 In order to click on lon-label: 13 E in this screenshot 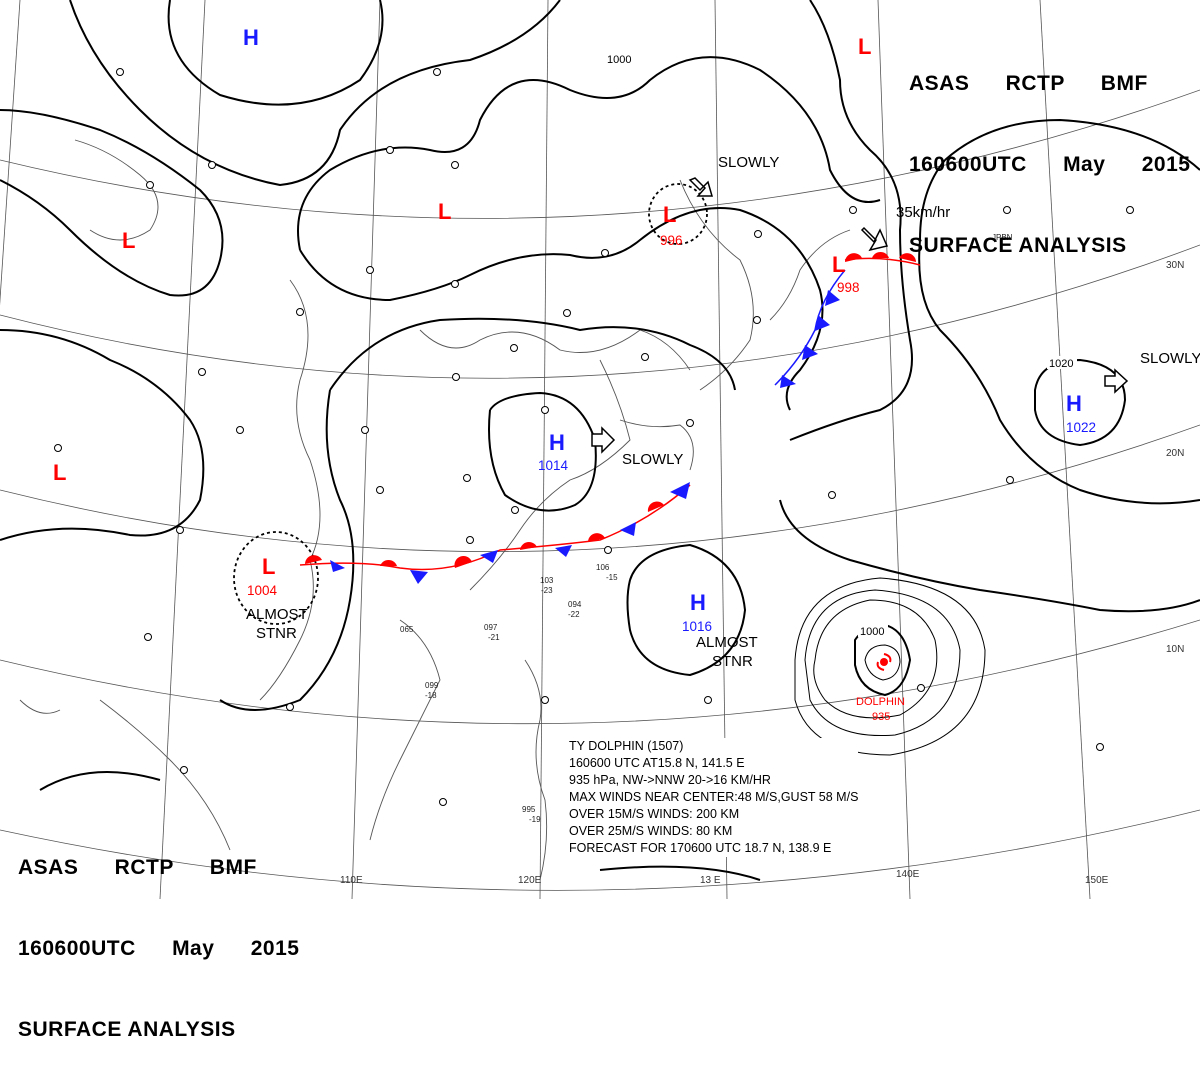, I will do `click(710, 880)`.